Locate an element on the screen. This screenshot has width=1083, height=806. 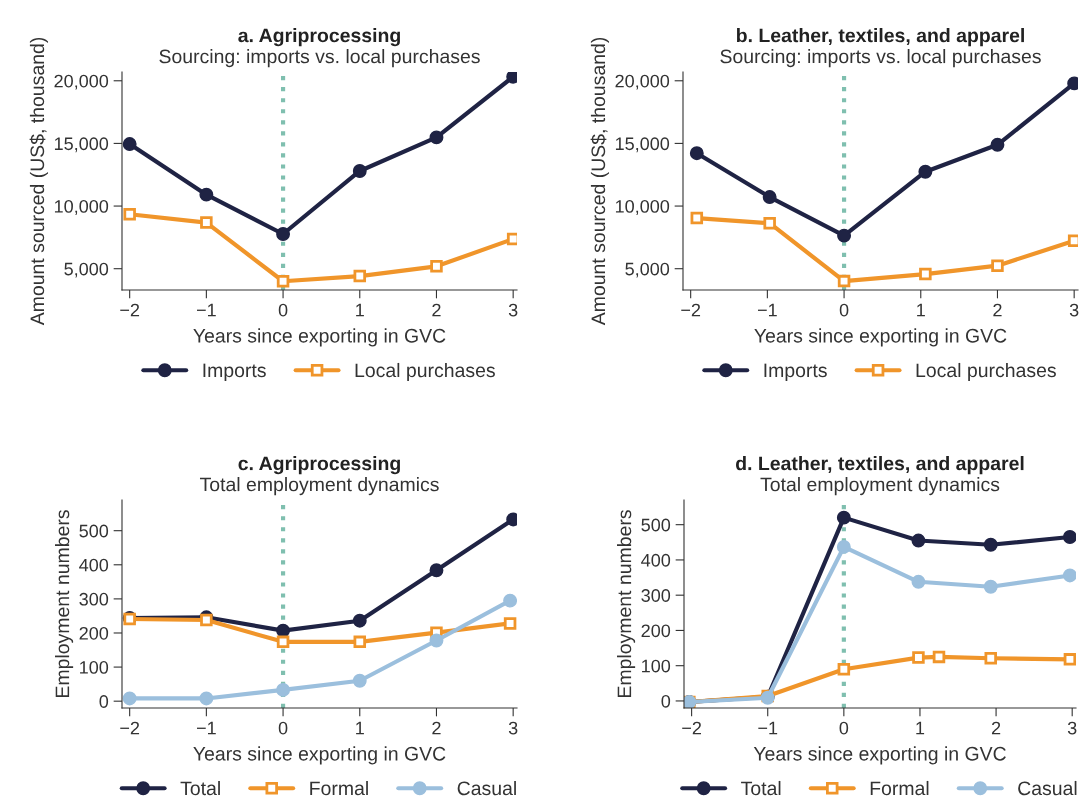
chart-title: a. Agriprocessing is located at coordinates (319, 37).